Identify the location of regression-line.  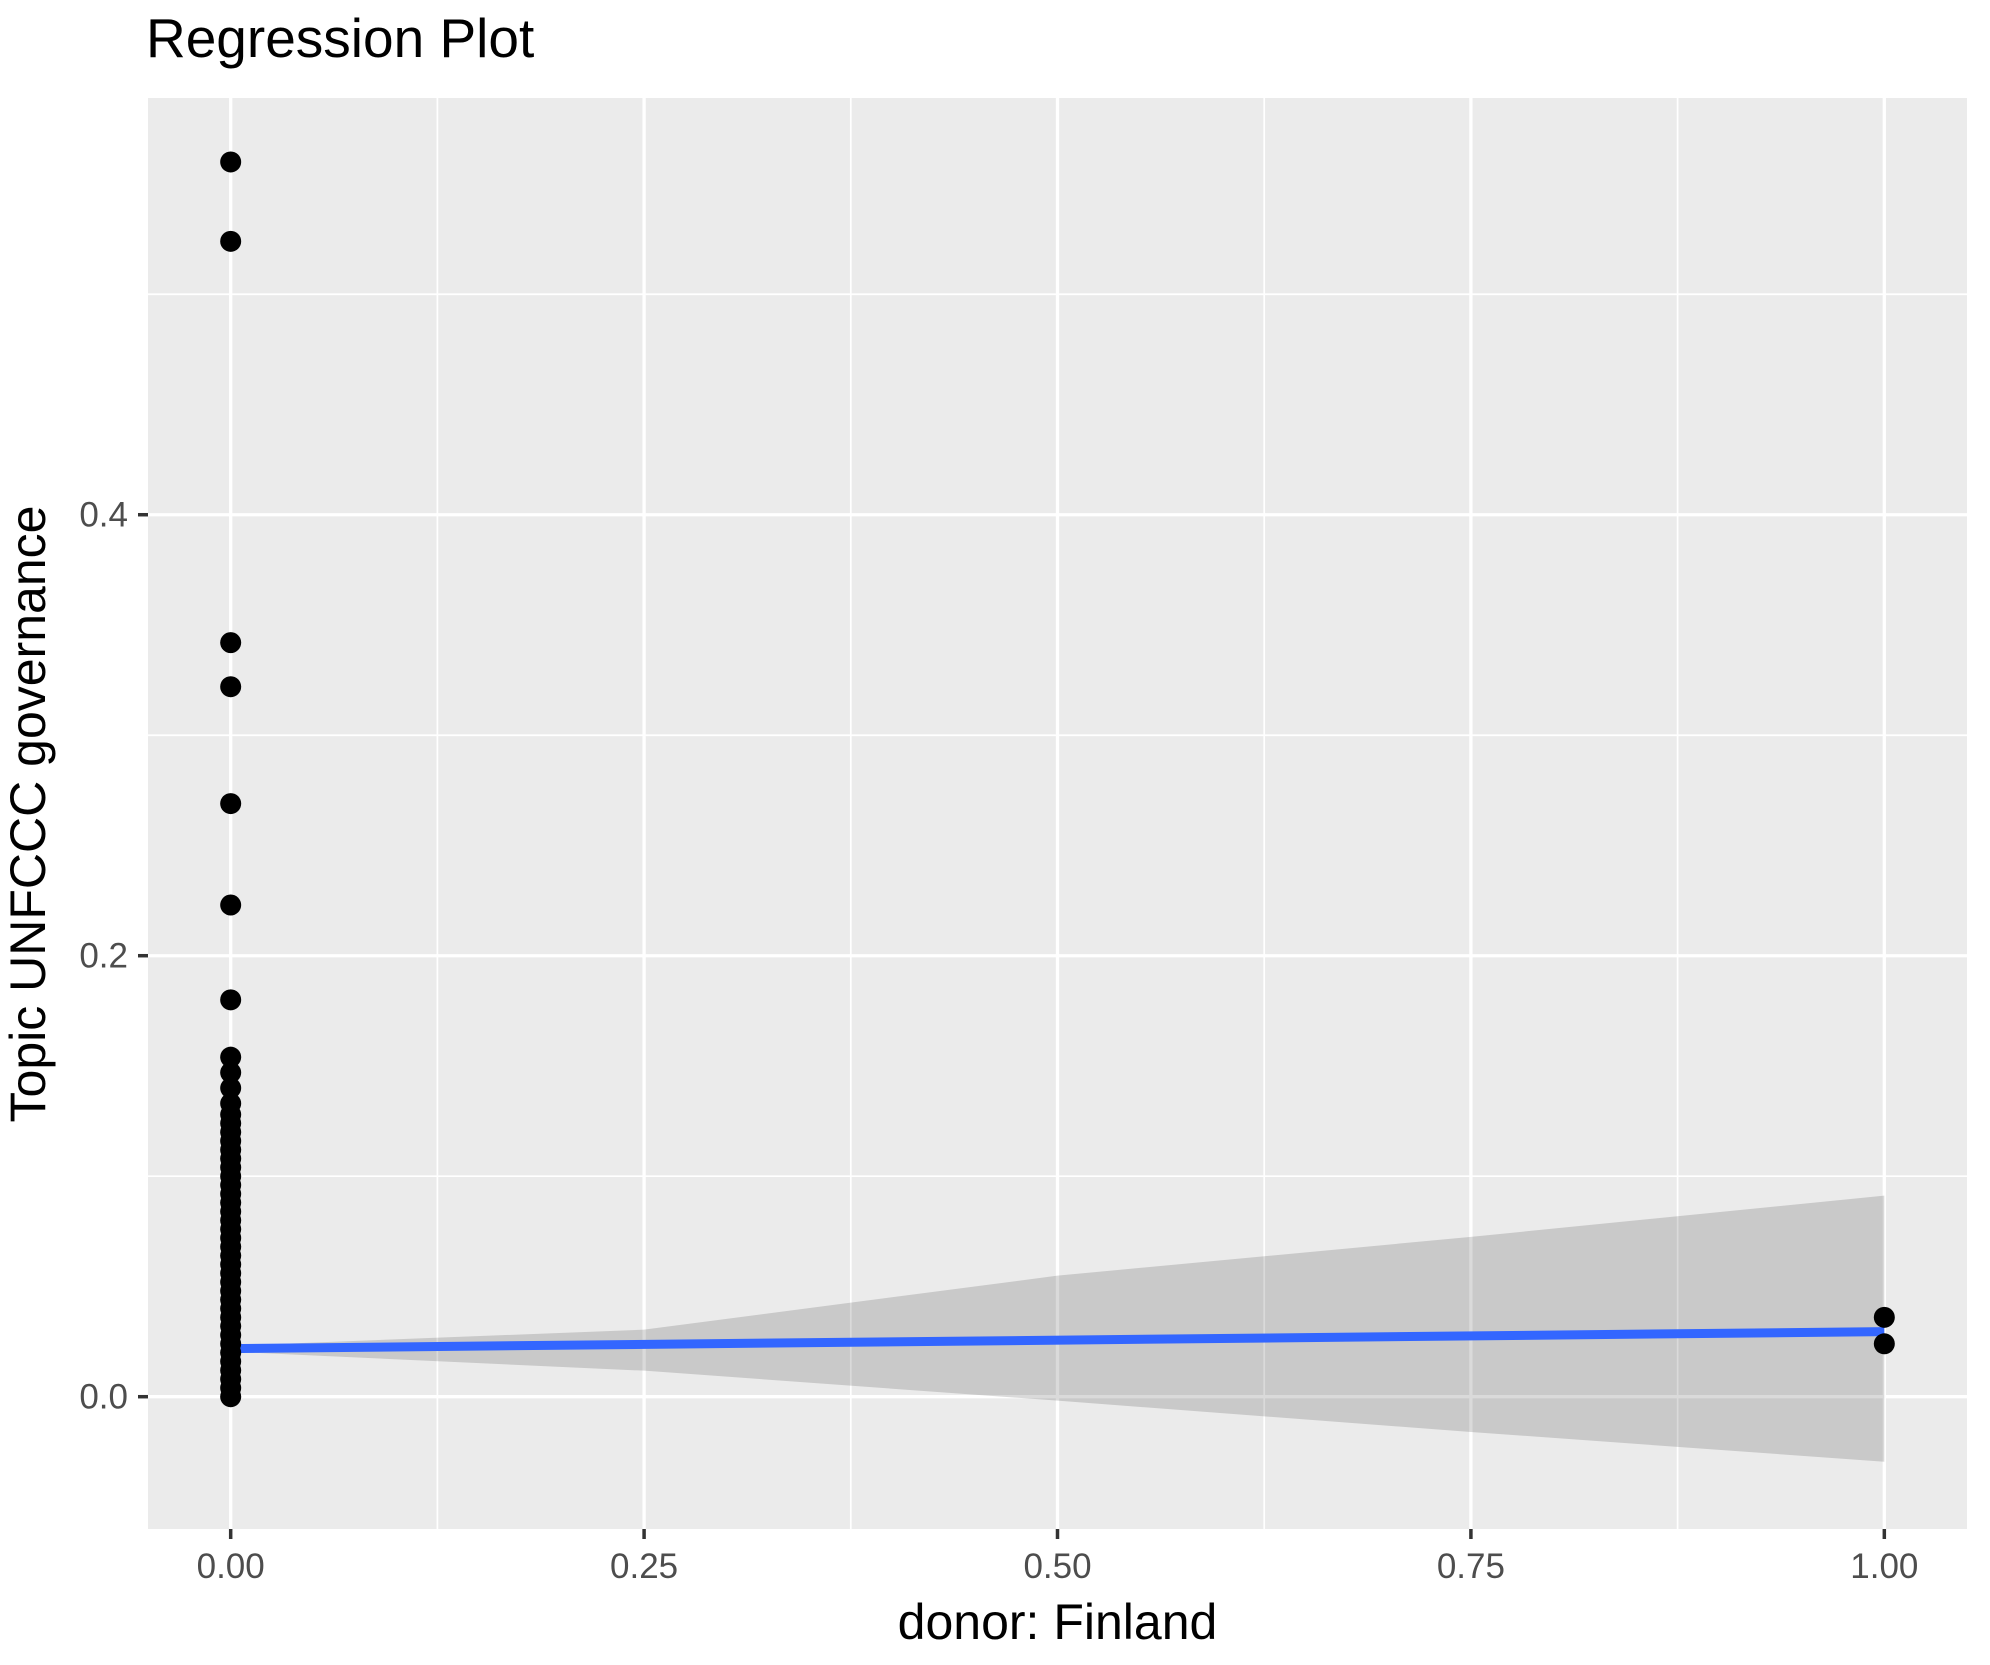
(1057, 1340).